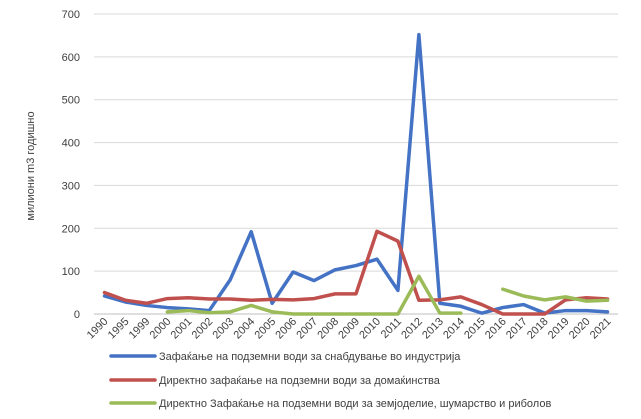 The width and height of the screenshot is (641, 419). I want to click on x-tick-label: 2003, so click(224, 329).